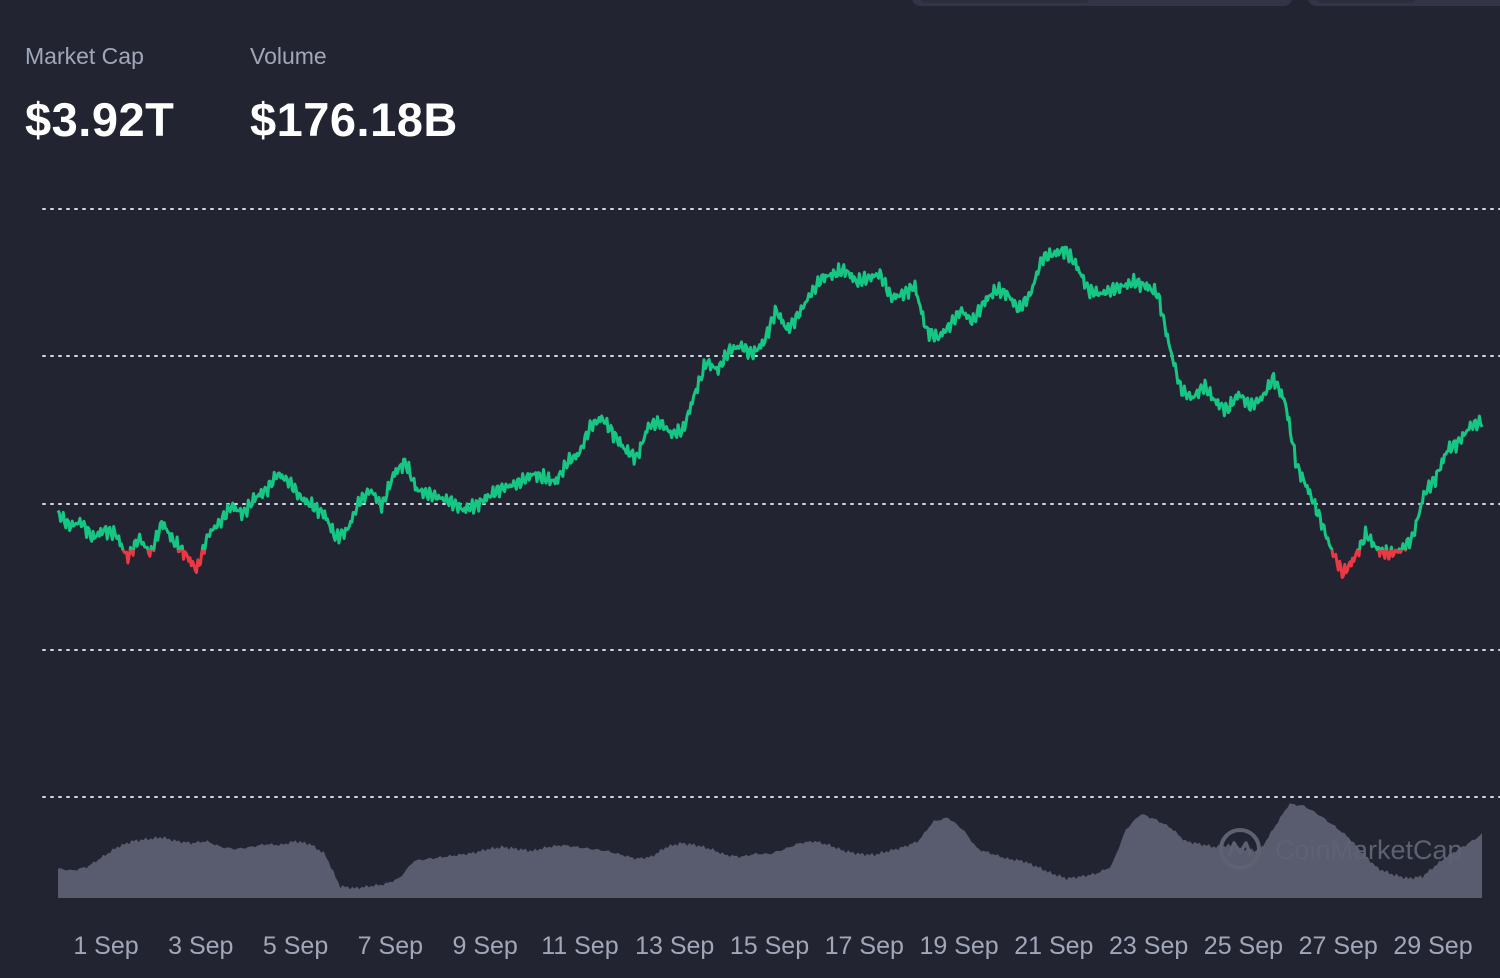 Image resolution: width=1500 pixels, height=978 pixels. Describe the element at coordinates (1102, 3) in the screenshot. I see `timeframe-tab-group` at that location.